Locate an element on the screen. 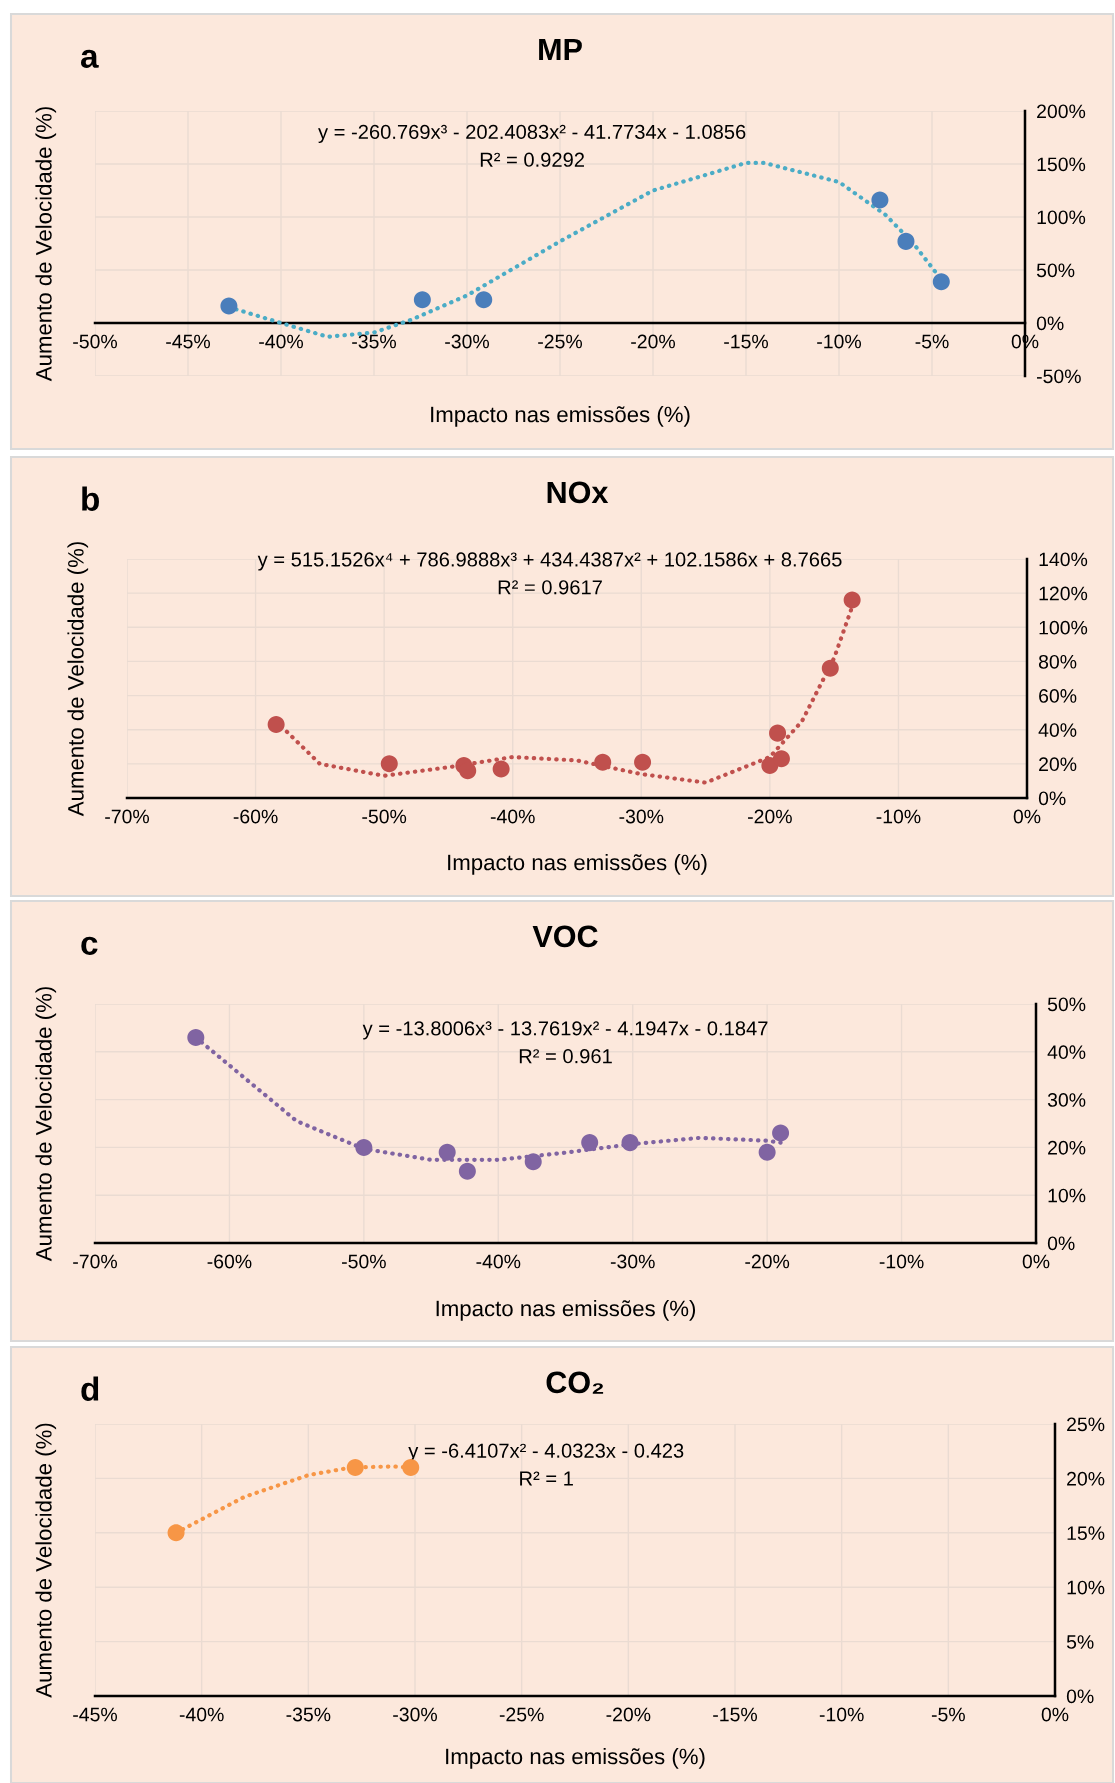 This screenshot has height=1783, width=1115. y-tick-label: 5% is located at coordinates (1080, 1642).